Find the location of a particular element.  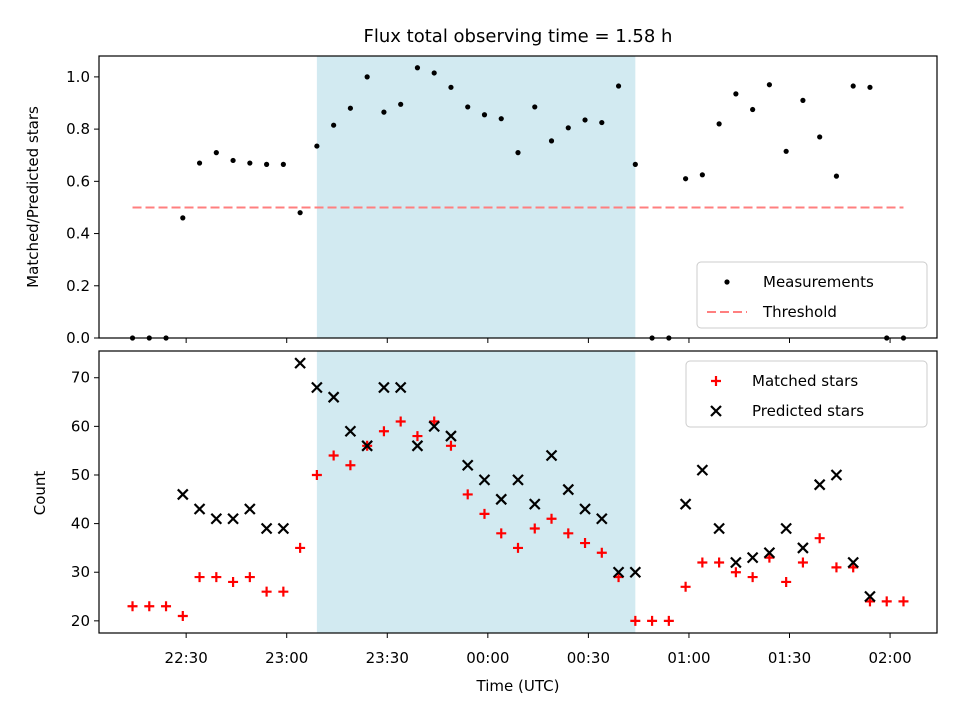

y-tick-label: 40 is located at coordinates (80, 524).